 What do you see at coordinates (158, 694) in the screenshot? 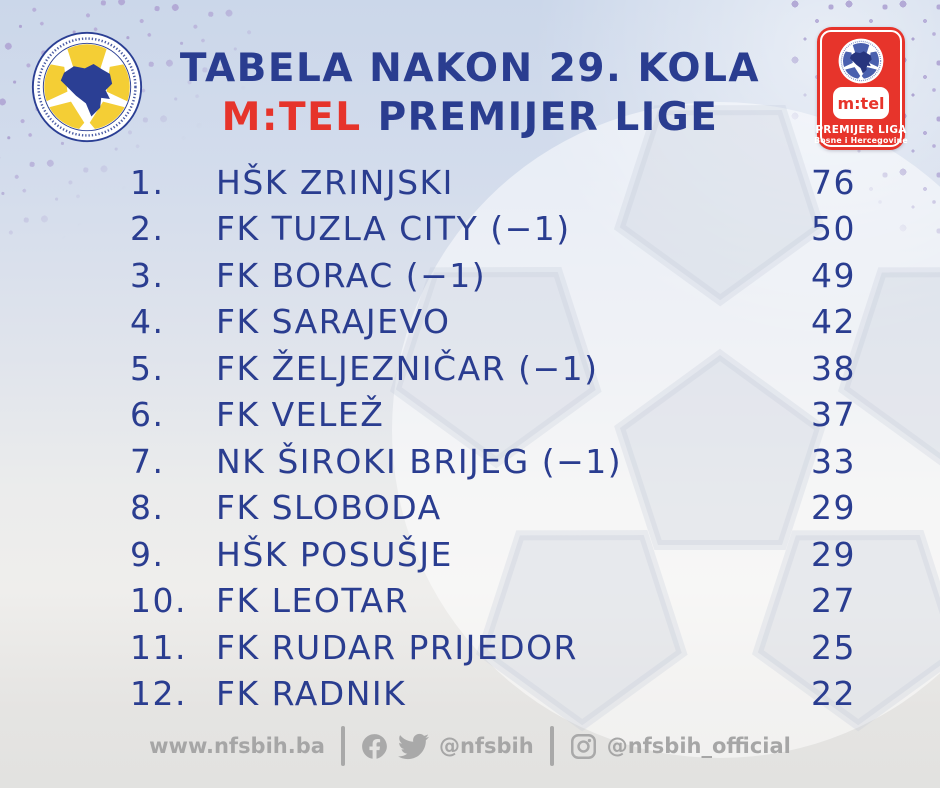
I see `row-rank: 12.` at bounding box center [158, 694].